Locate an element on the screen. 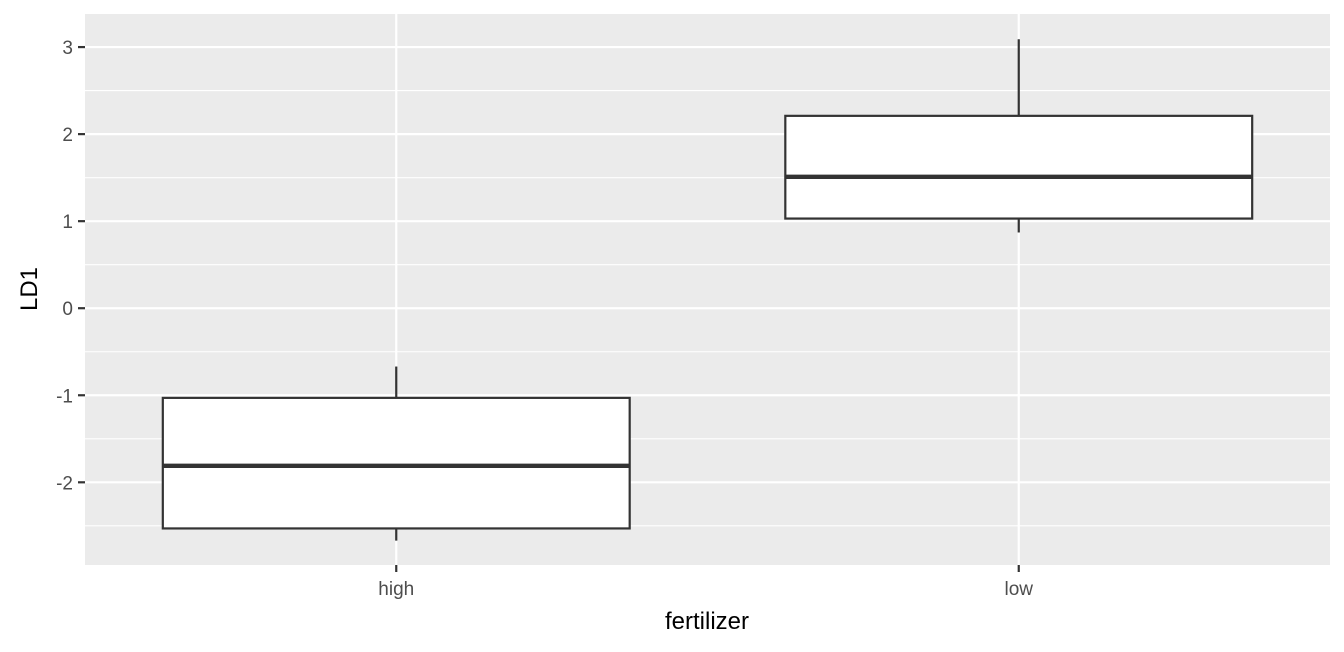 The image size is (1344, 652). x-axis: high low is located at coordinates (705, 582).